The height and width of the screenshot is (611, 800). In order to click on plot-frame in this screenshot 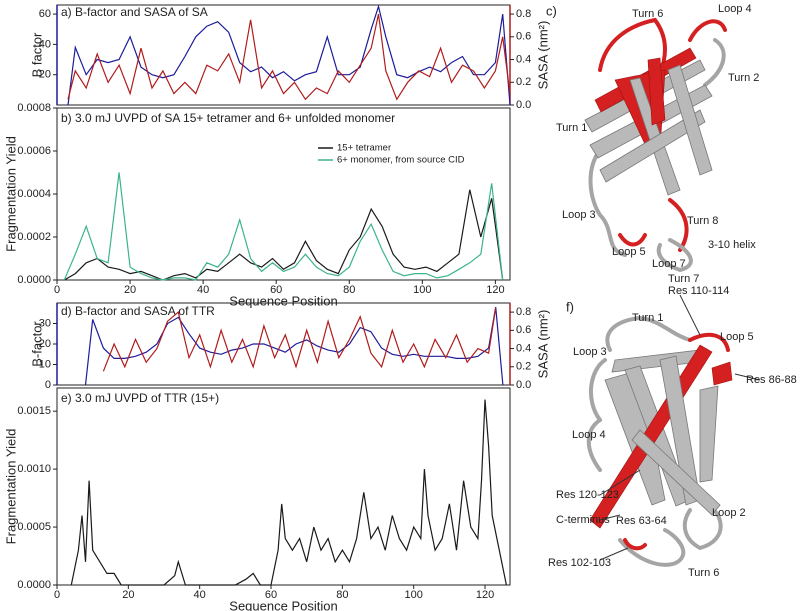, I will do `click(283, 55)`.